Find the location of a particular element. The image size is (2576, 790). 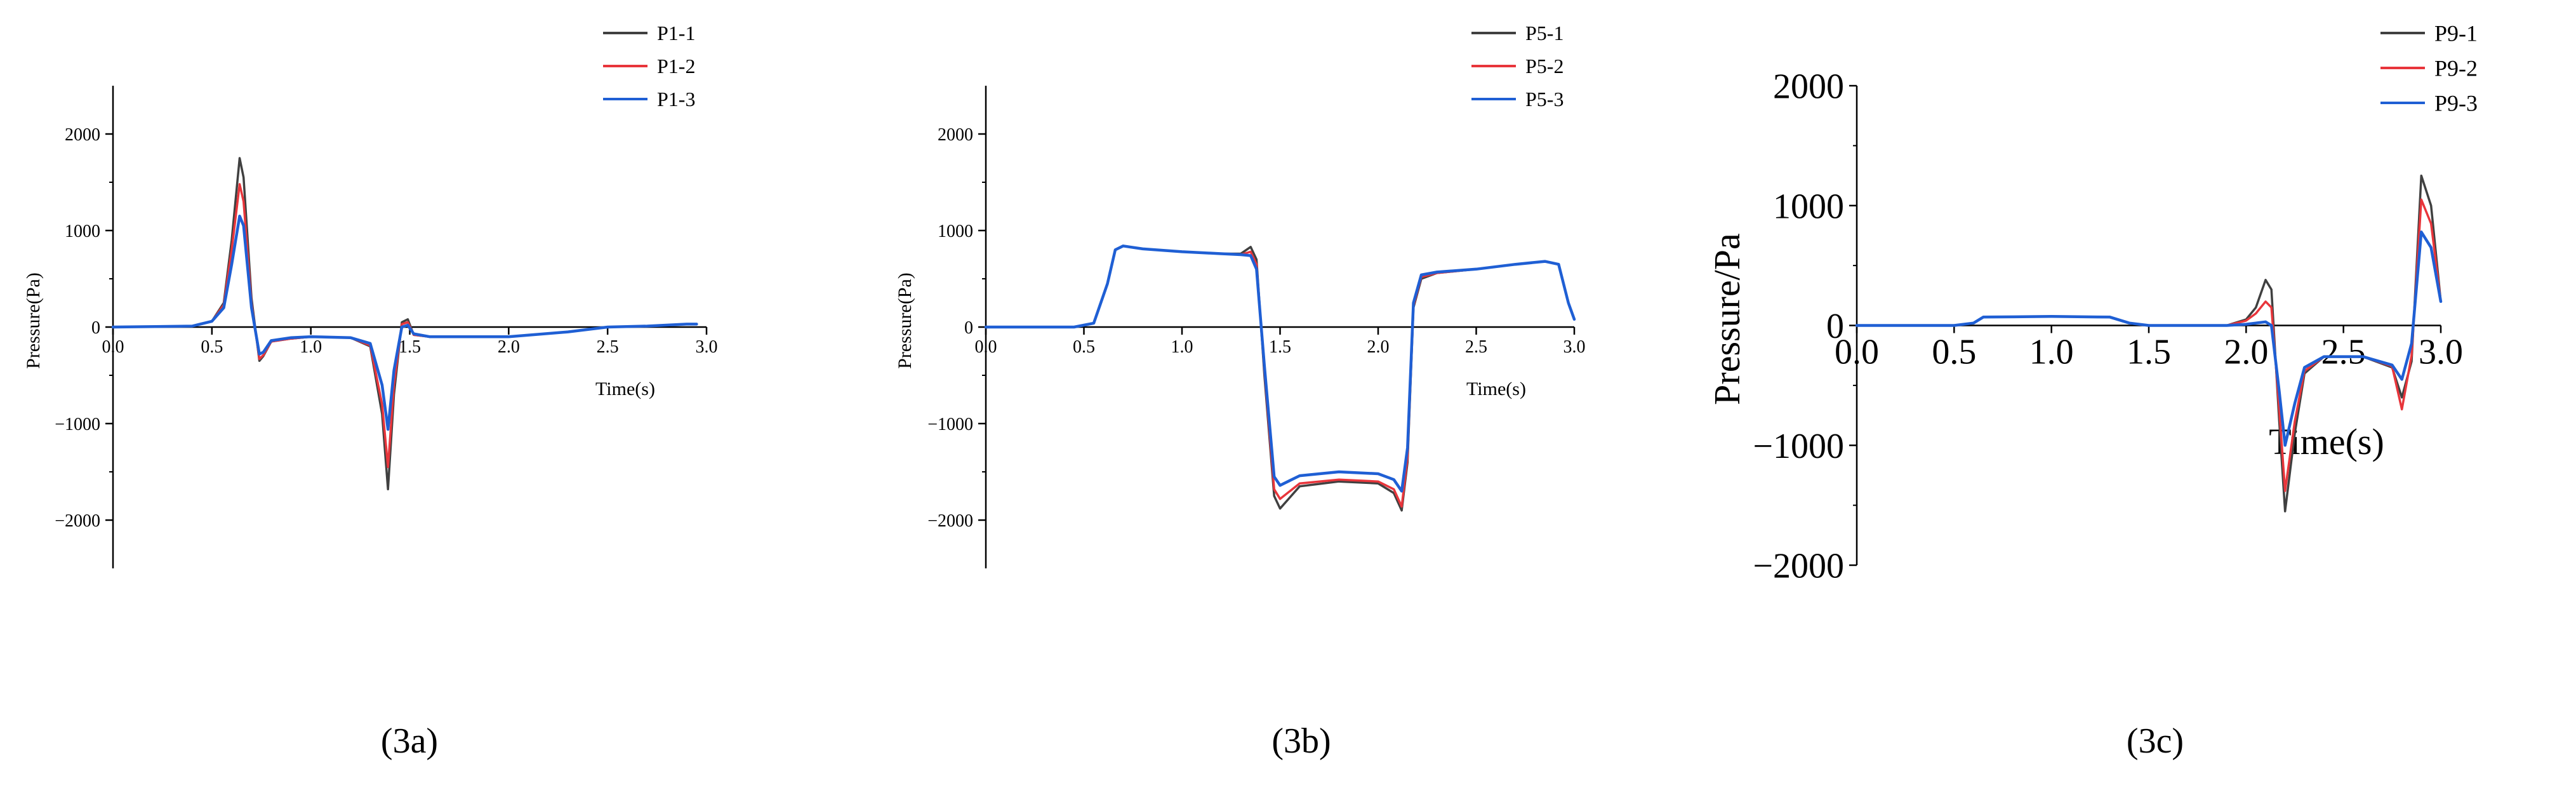

panel-caption: (3b) is located at coordinates (1301, 741).